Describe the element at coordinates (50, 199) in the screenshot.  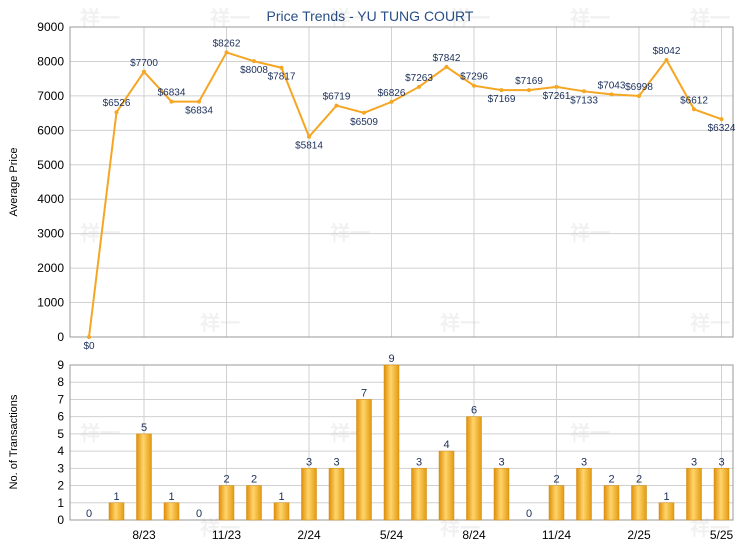
I see `price-y-tick-label: 4000` at that location.